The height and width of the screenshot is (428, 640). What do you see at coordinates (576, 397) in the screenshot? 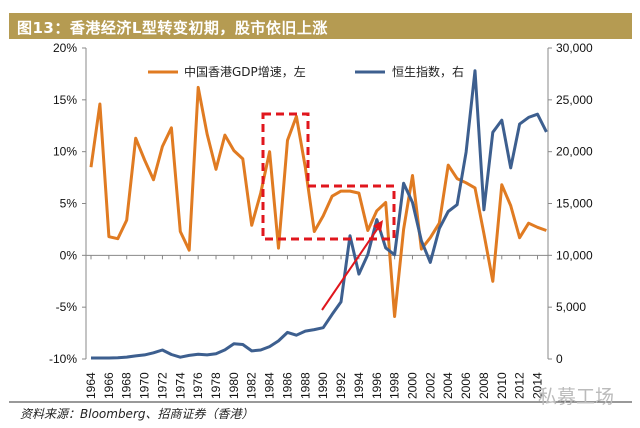
I see `watermark: 私募工场` at bounding box center [576, 397].